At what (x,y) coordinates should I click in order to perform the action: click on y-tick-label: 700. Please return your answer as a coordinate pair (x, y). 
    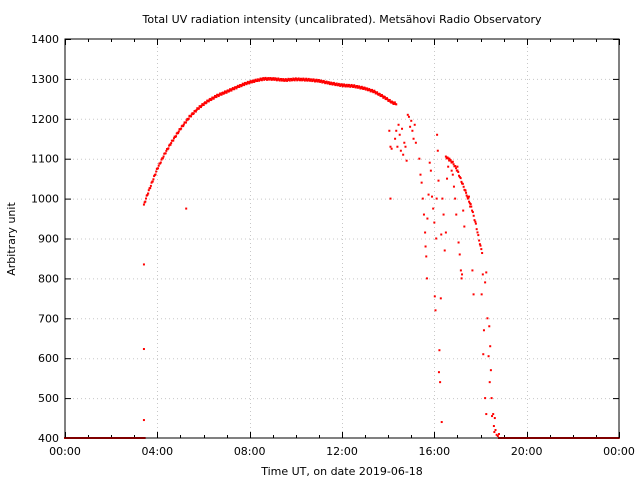
    Looking at the image, I should click on (48, 318).